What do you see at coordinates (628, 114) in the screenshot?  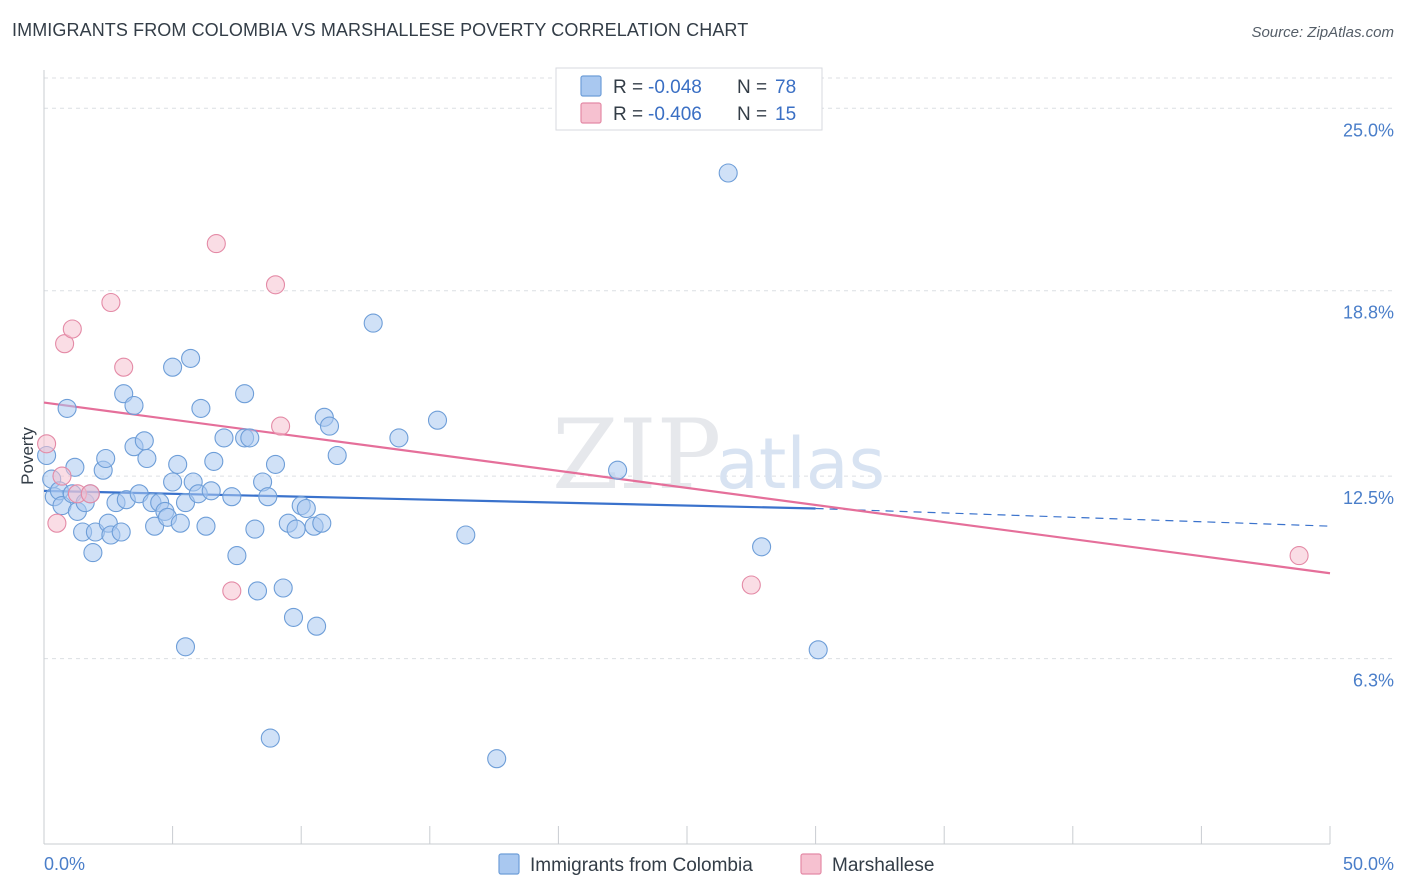 I see `stats-r-label-marshallese: R =` at bounding box center [628, 114].